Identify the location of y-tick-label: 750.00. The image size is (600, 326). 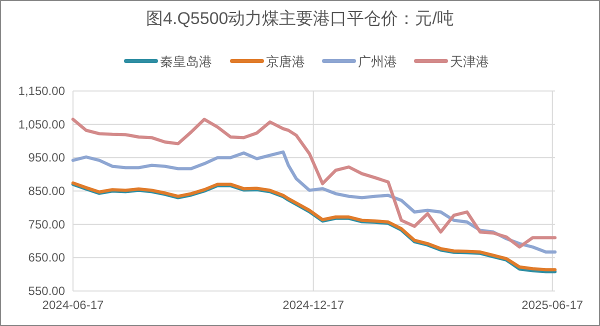
(47, 224).